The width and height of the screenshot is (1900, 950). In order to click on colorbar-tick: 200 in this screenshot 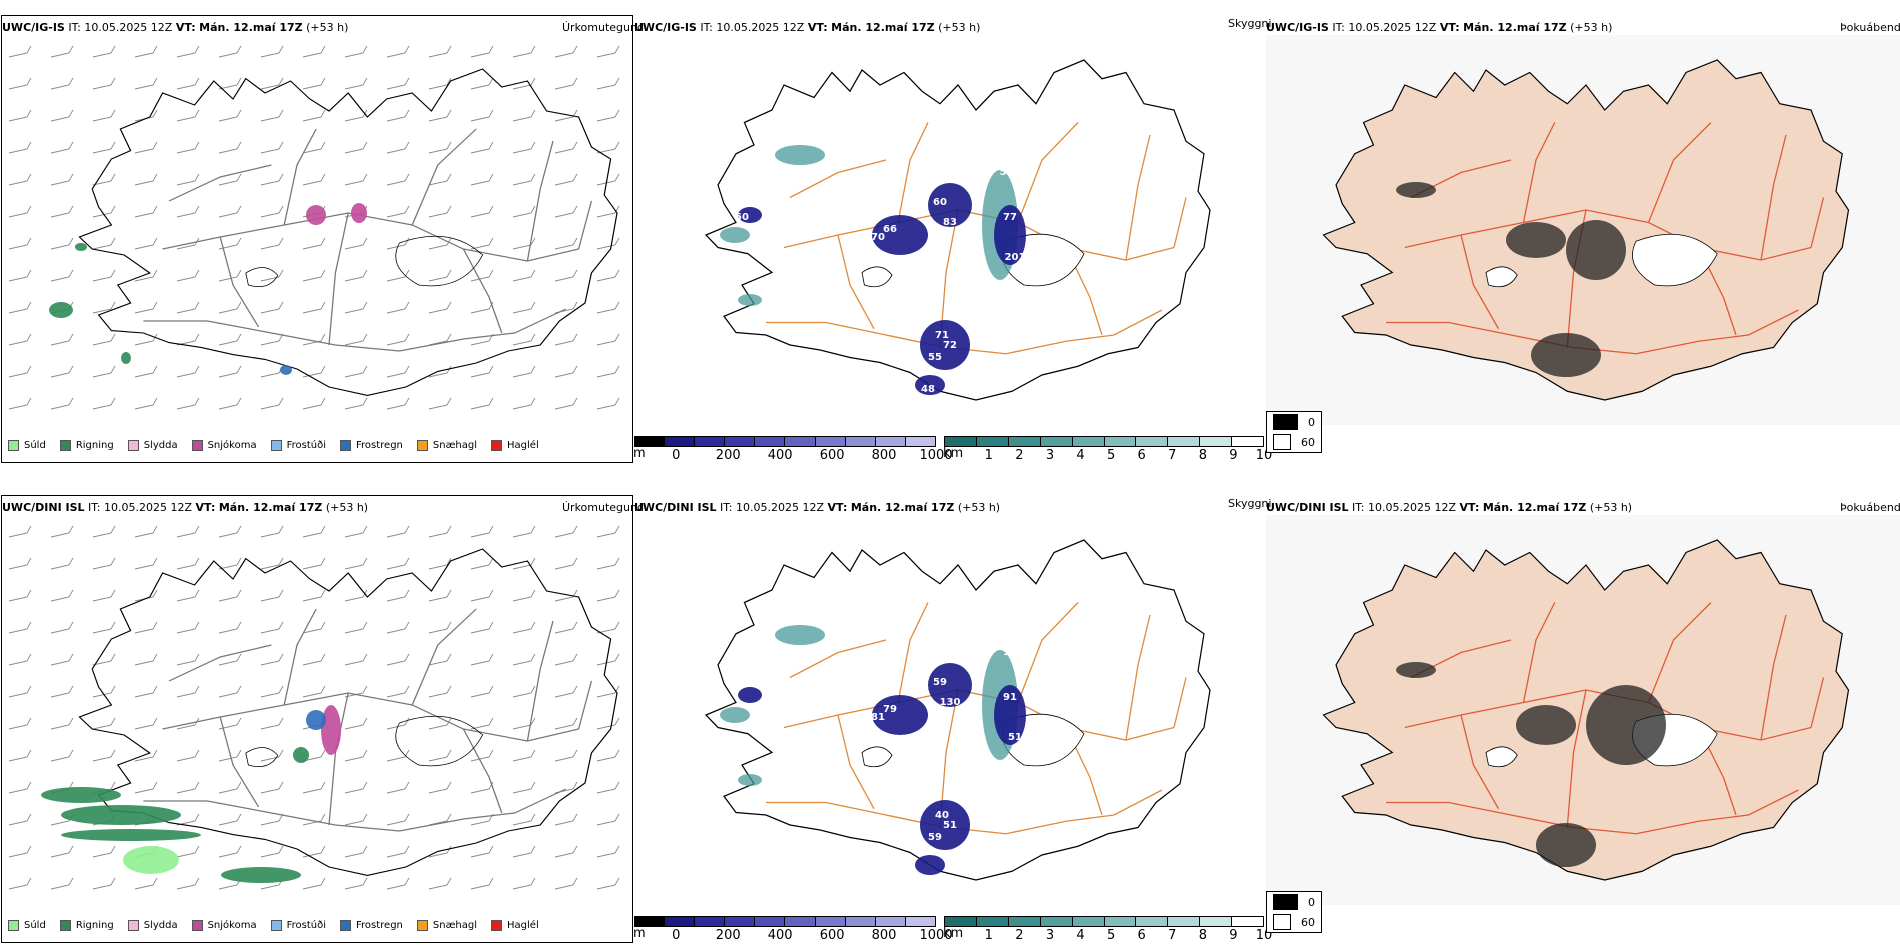, I will do `click(728, 935)`.